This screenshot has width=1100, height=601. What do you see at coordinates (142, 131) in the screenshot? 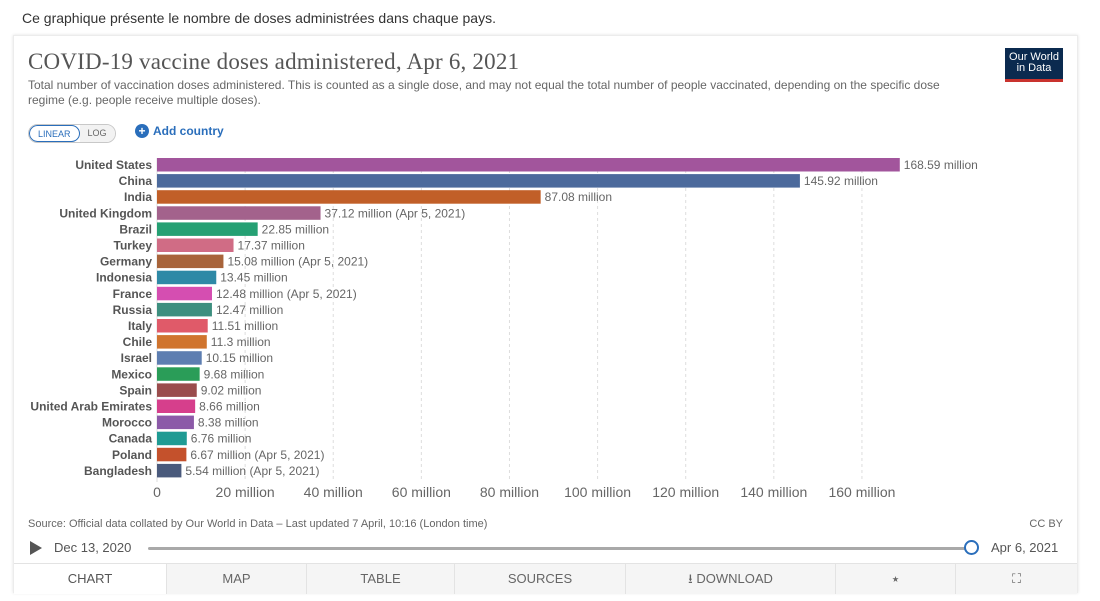
I see `plus-circle-icon: +` at bounding box center [142, 131].